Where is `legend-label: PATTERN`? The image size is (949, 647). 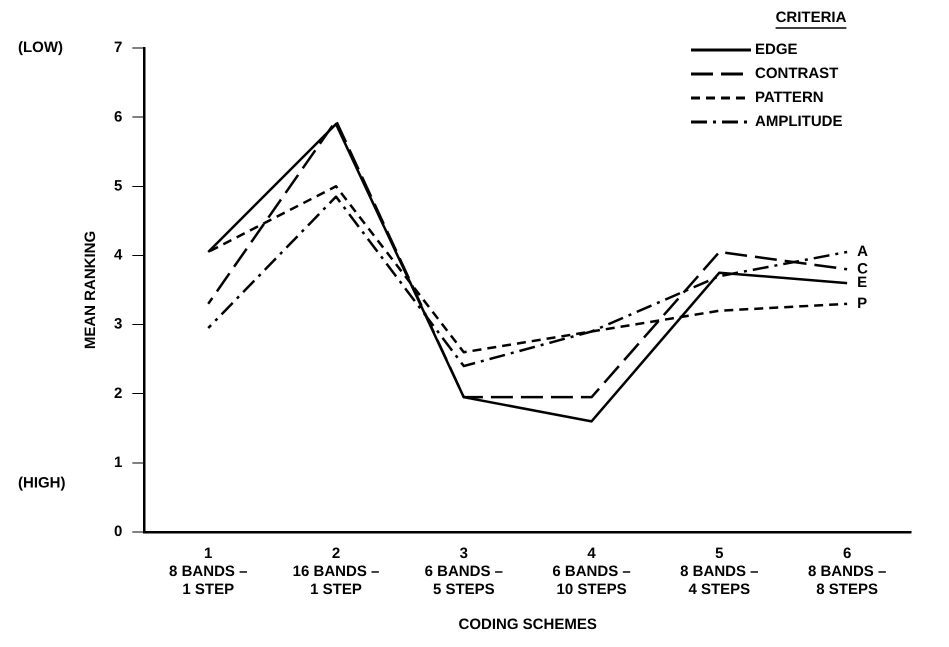 legend-label: PATTERN is located at coordinates (789, 97).